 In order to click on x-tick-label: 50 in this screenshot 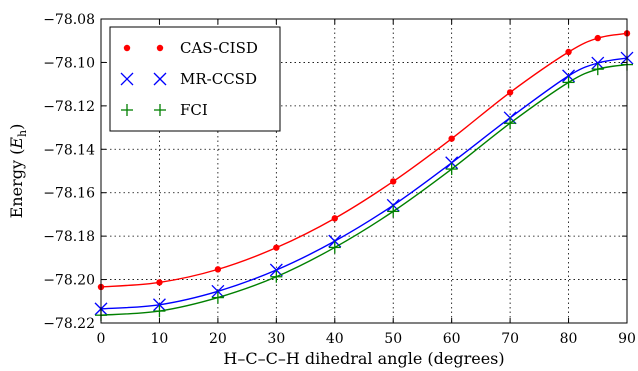, I will do `click(393, 339)`.